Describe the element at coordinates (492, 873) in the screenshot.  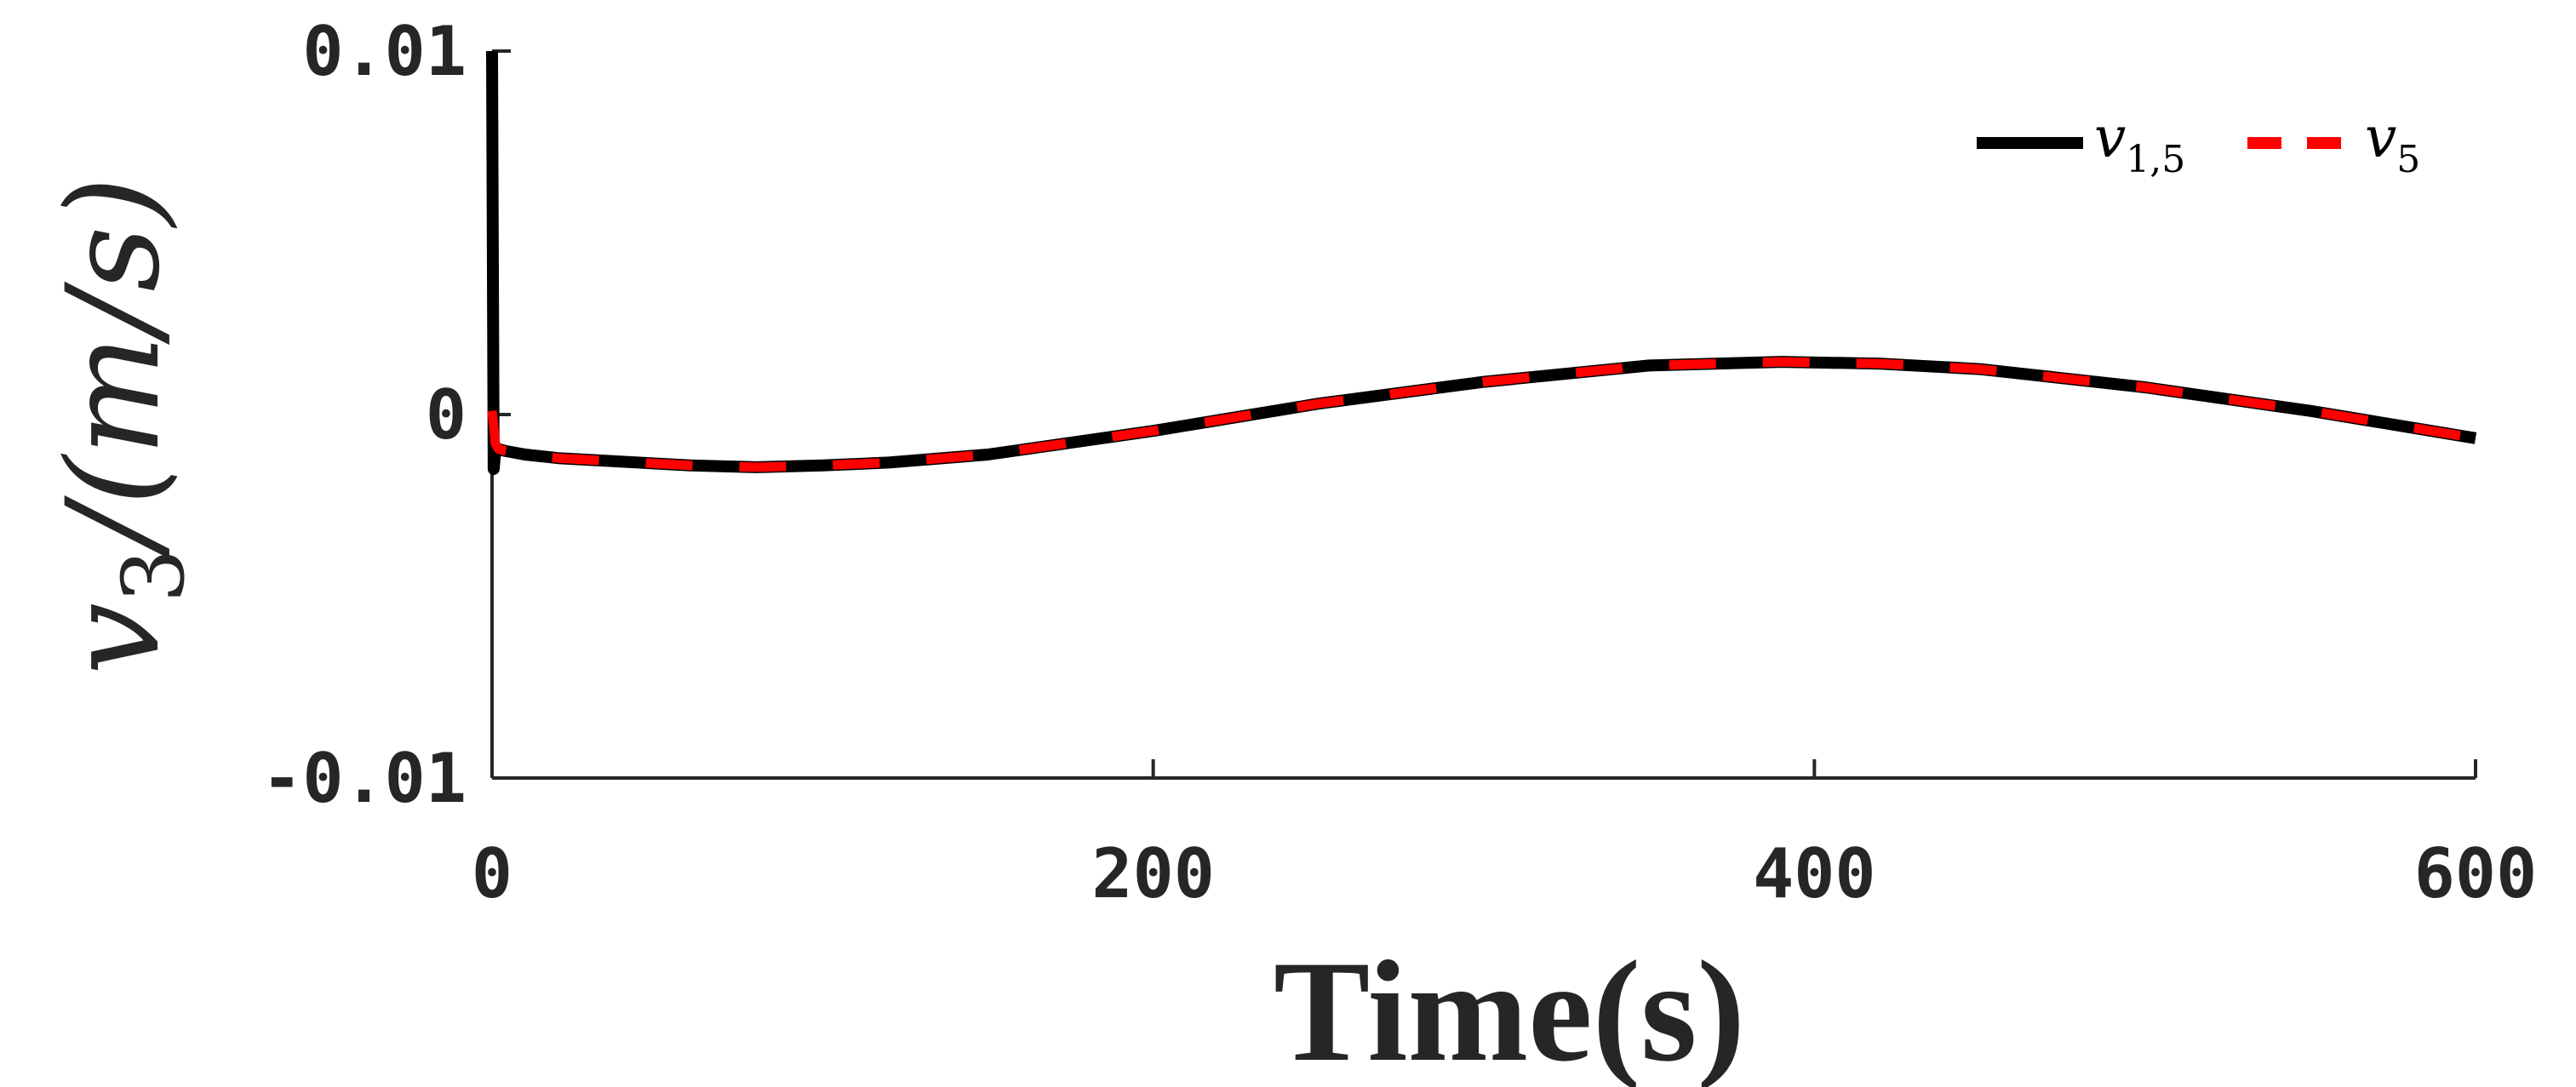
I see `x-tick-label: 0` at that location.